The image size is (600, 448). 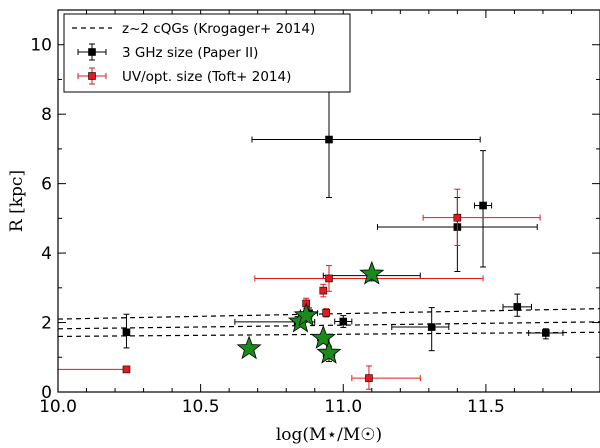 What do you see at coordinates (92, 76) in the screenshot?
I see `legend-swatch-uvopt-marker` at bounding box center [92, 76].